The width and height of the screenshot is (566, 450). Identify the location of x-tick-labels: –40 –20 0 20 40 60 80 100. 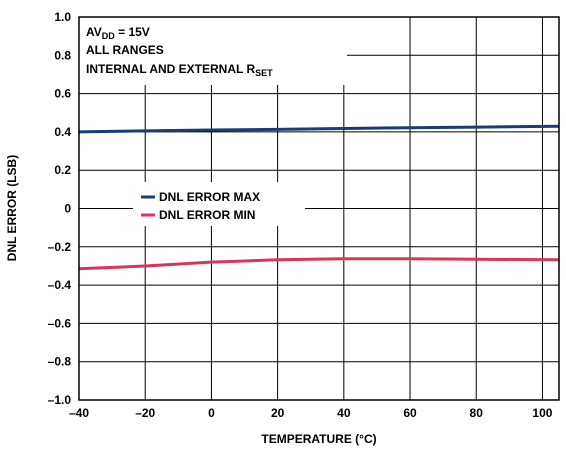
(311, 413).